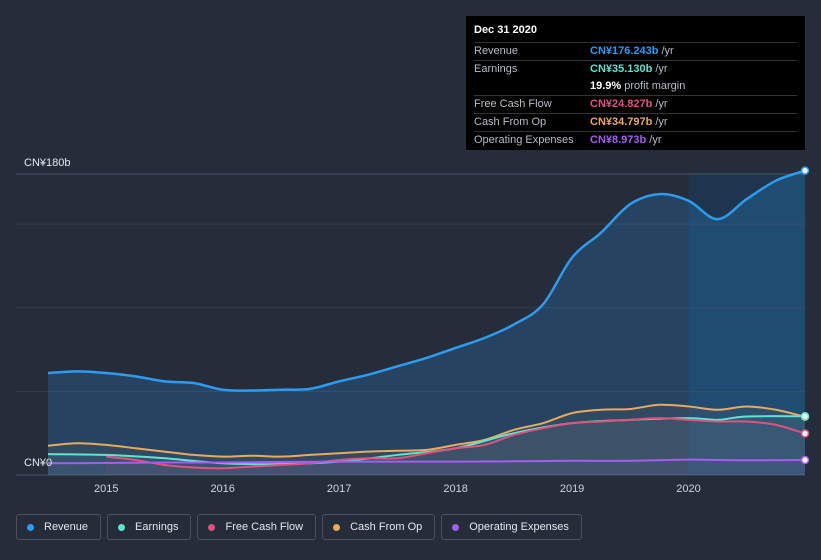 This screenshot has height=560, width=821. I want to click on legend-item-earnings: Earnings, so click(149, 527).